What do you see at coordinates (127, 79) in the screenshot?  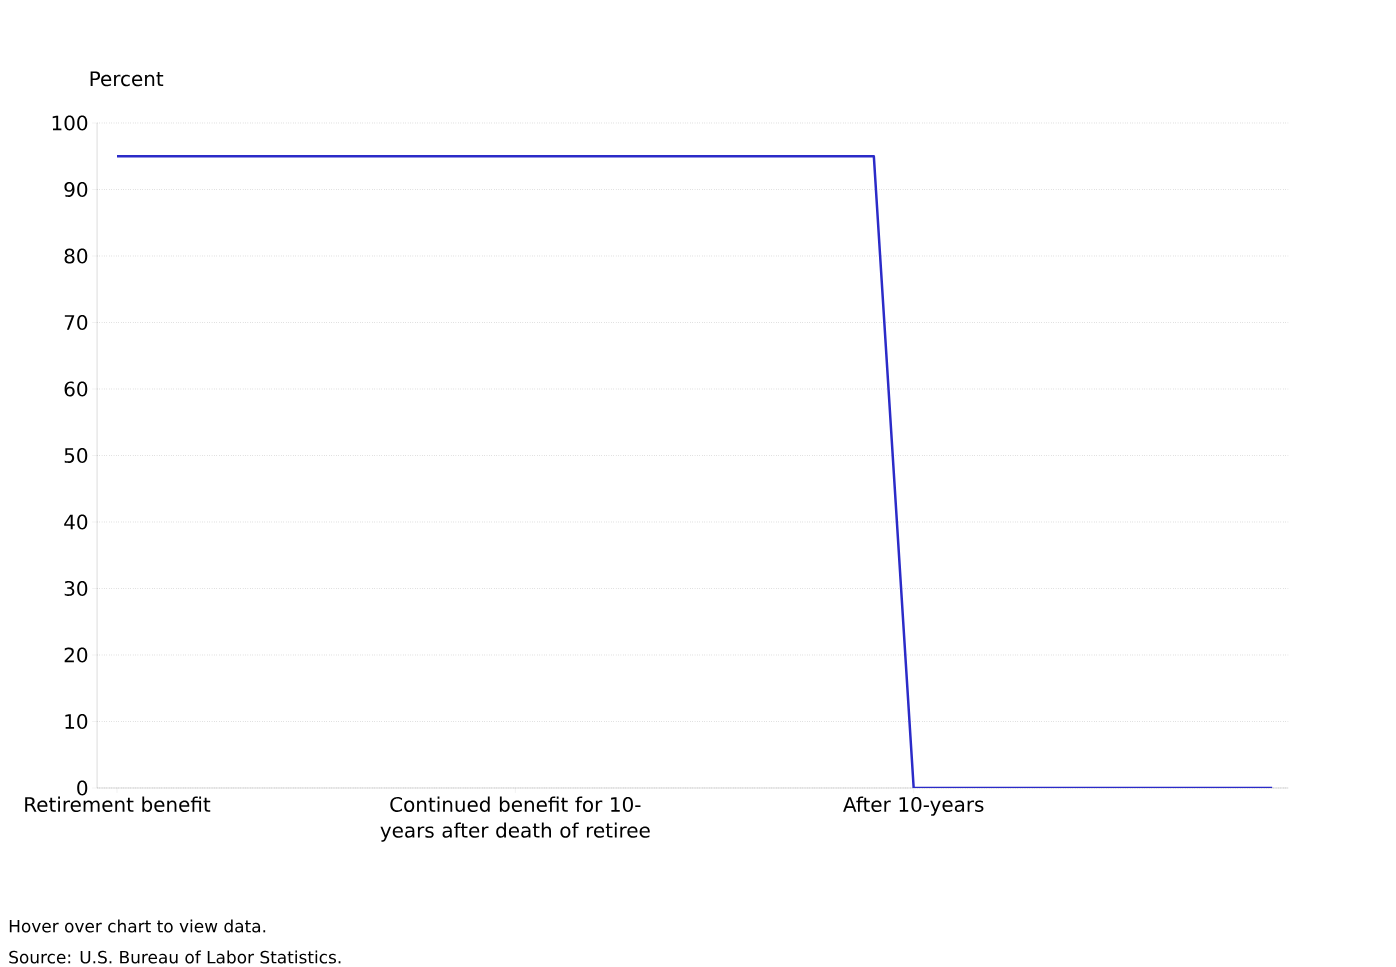 I see `y-axis-title: Percent` at bounding box center [127, 79].